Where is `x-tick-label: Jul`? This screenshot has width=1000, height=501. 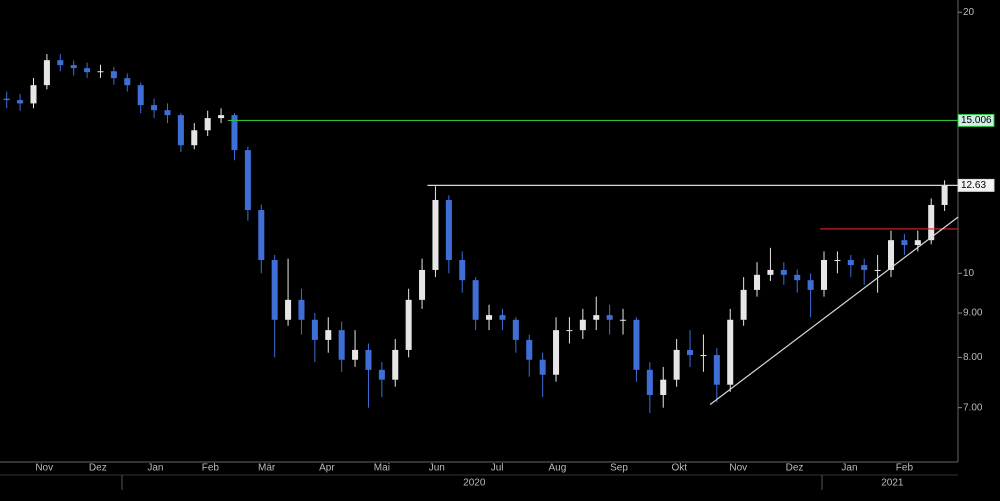 x-tick-label: Jul is located at coordinates (497, 468).